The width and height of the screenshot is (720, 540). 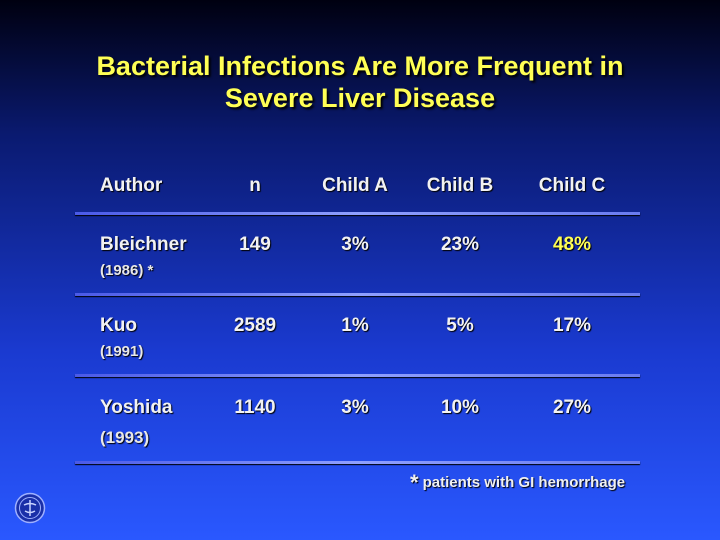 What do you see at coordinates (524, 482) in the screenshot?
I see `footnote-text: patients with GI hemorrhage` at bounding box center [524, 482].